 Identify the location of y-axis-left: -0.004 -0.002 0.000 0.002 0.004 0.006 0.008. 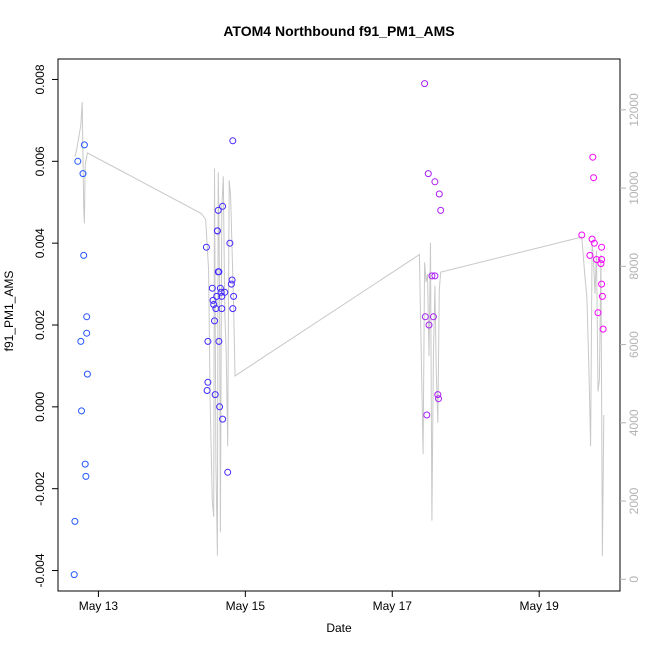
(45, 326).